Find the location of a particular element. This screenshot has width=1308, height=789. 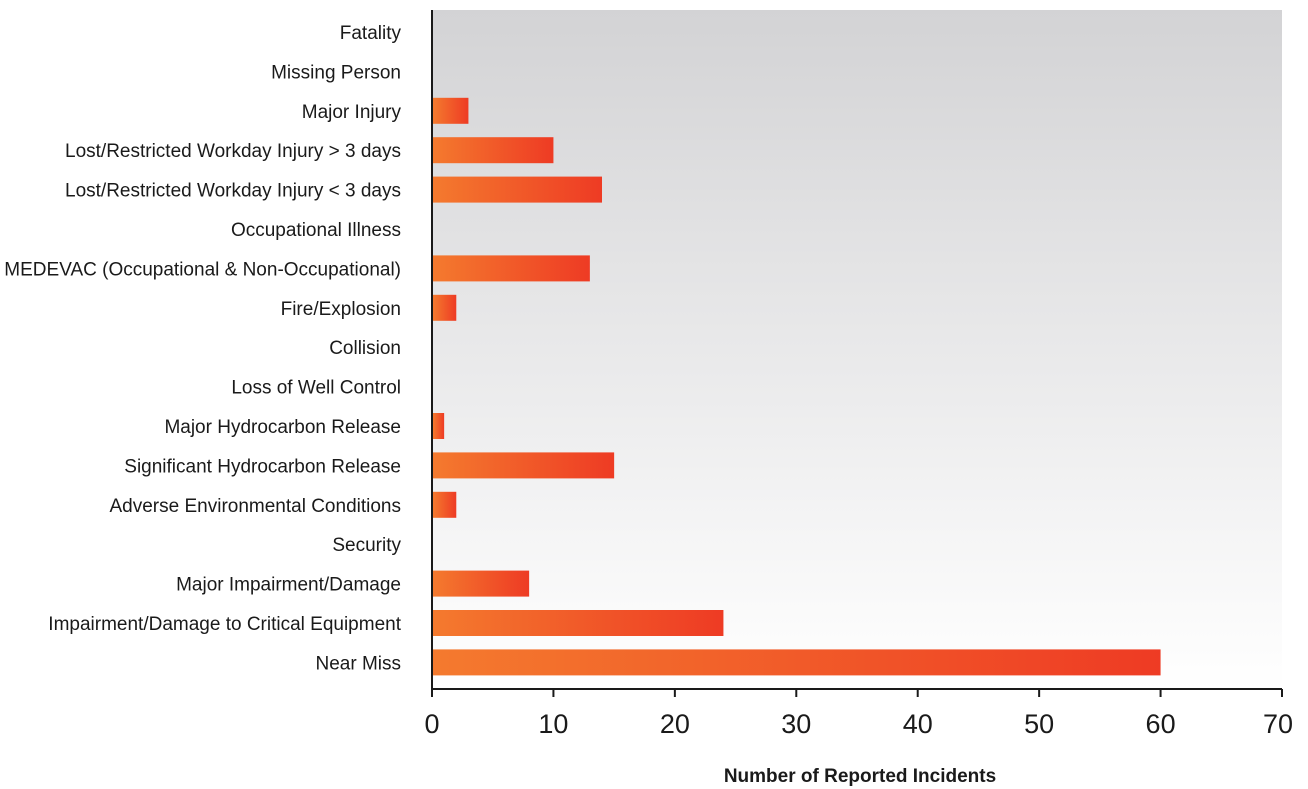

x-tick-label: 50 is located at coordinates (1039, 724).